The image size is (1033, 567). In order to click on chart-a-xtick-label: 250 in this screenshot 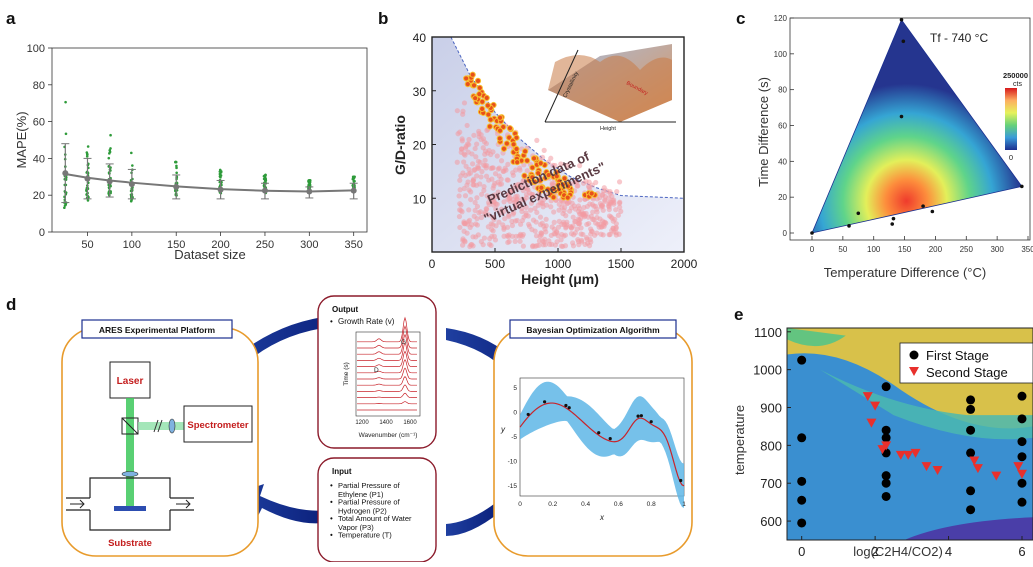, I will do `click(265, 245)`.